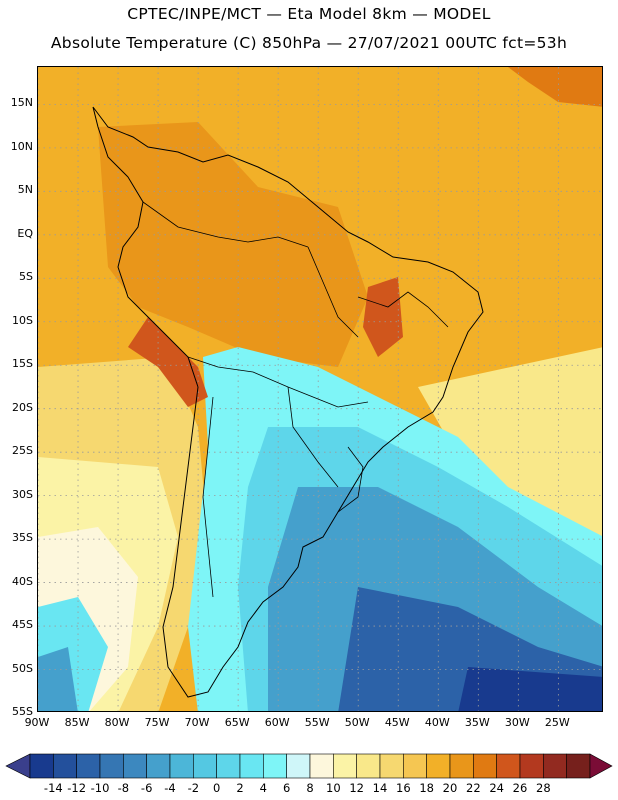 The height and width of the screenshot is (800, 618). Describe the element at coordinates (557, 722) in the screenshot. I see `lon-label: 25W` at that location.